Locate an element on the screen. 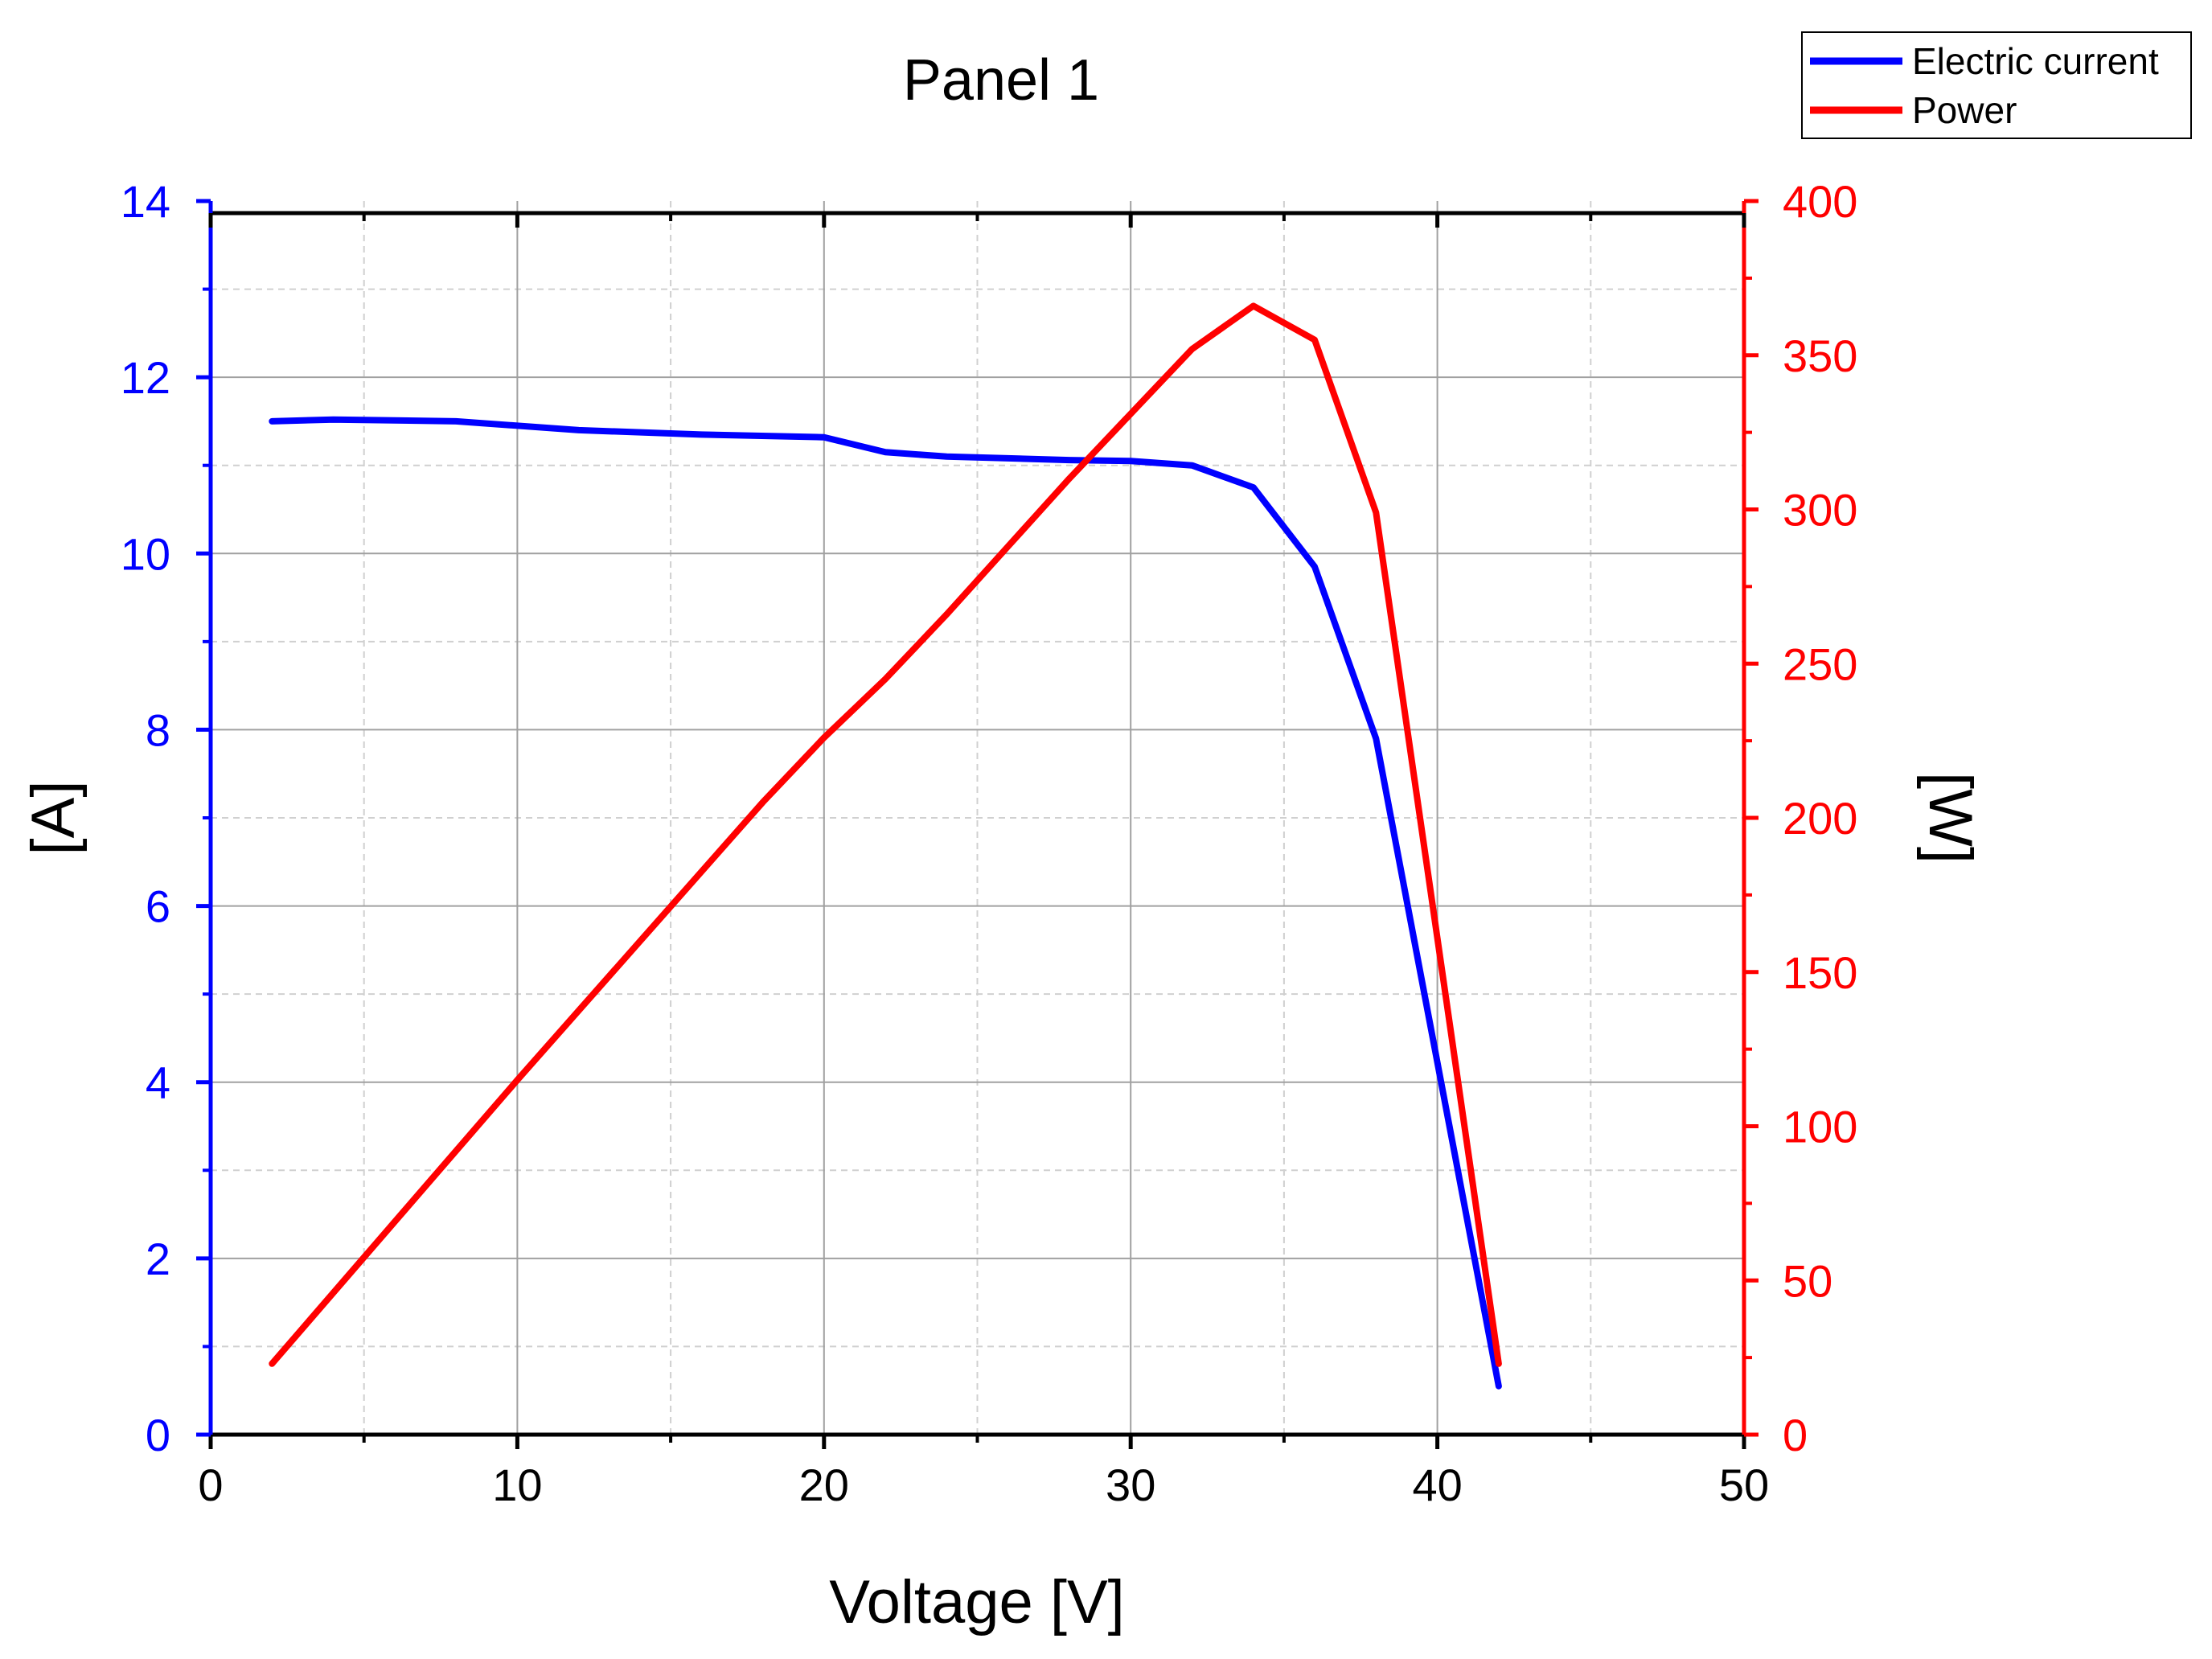  y-right-tick-label: 100 is located at coordinates (1820, 1127).